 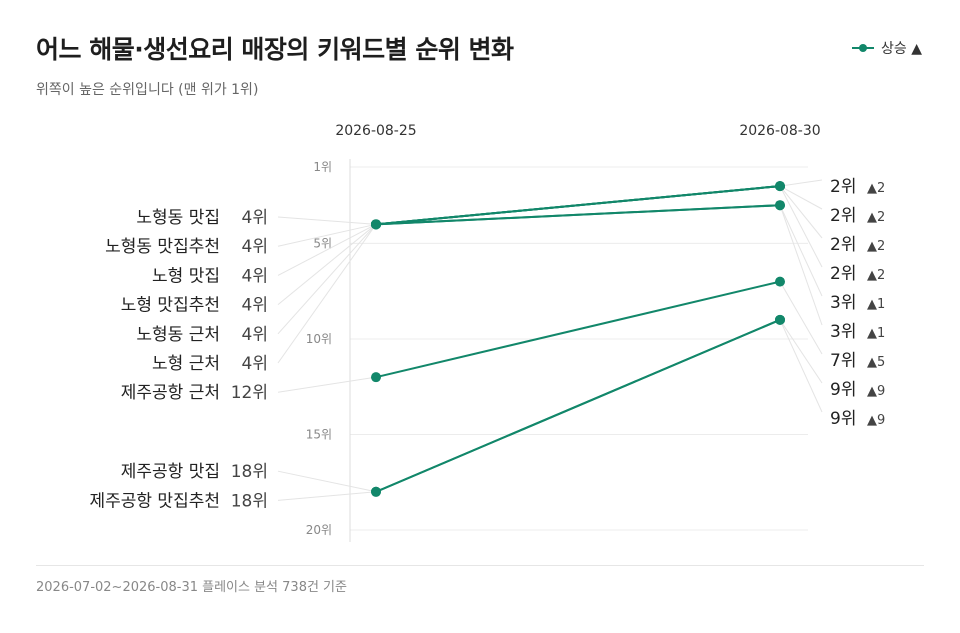 I want to click on series-name-label: 제주공항 맛집추천, so click(x=154, y=501).